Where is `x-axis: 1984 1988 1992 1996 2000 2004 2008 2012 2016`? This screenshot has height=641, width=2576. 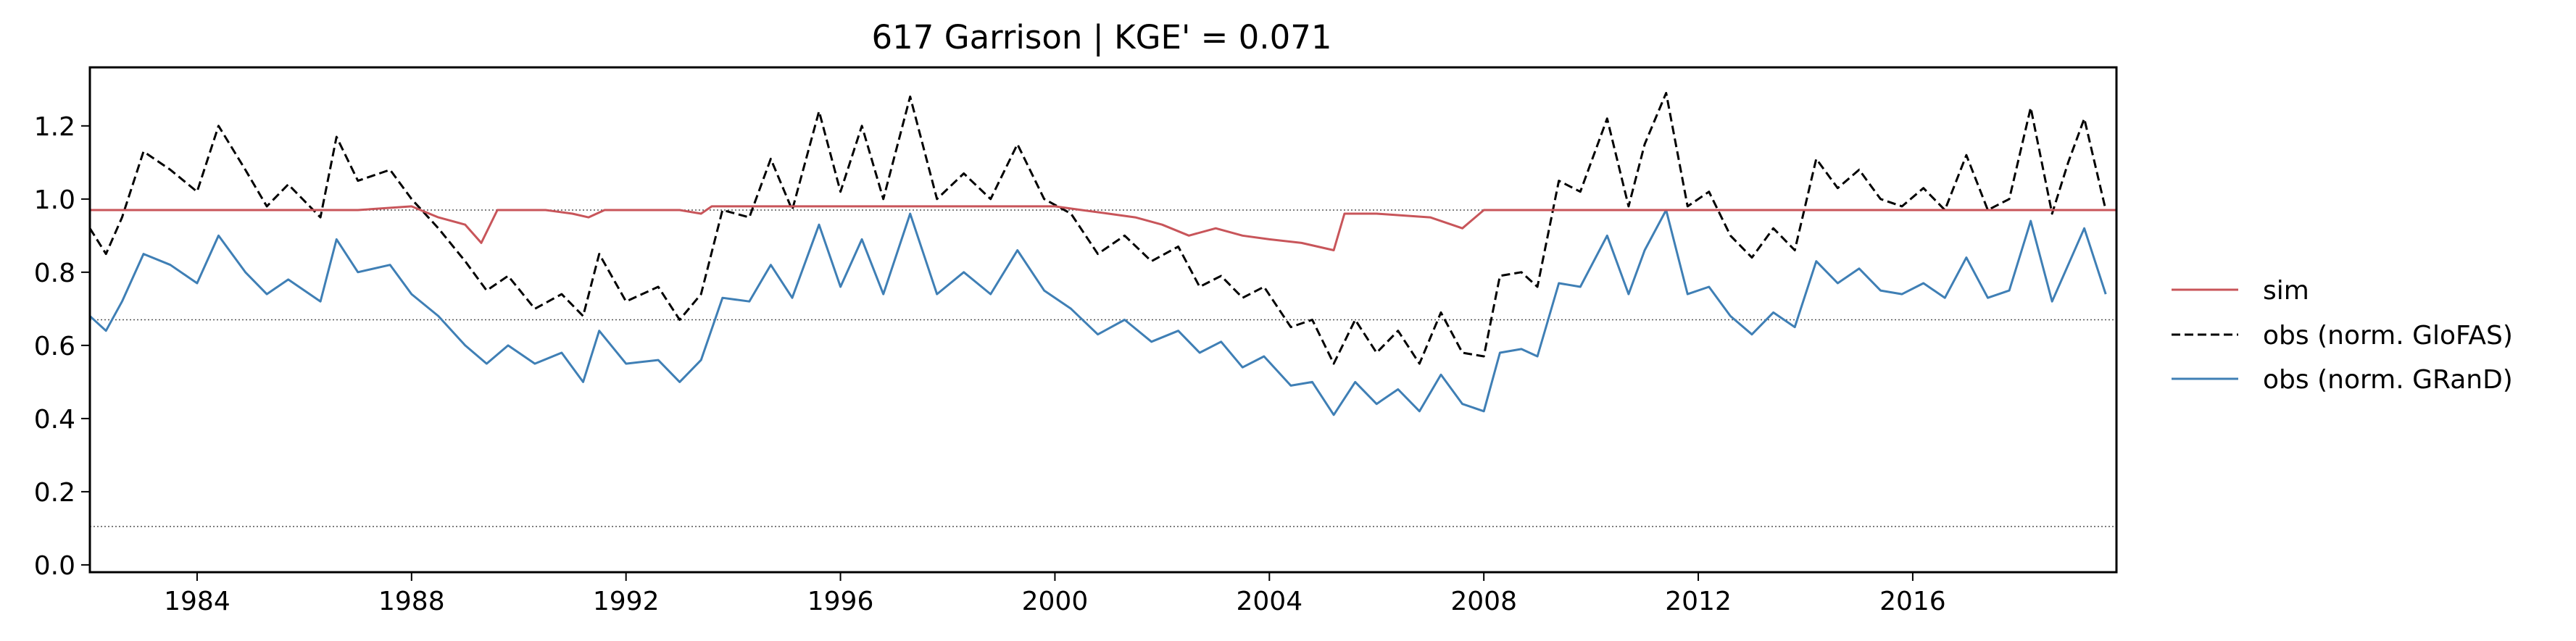
x-axis: 1984 1988 1992 1996 2000 2004 2008 2012 2016 is located at coordinates (1055, 594).